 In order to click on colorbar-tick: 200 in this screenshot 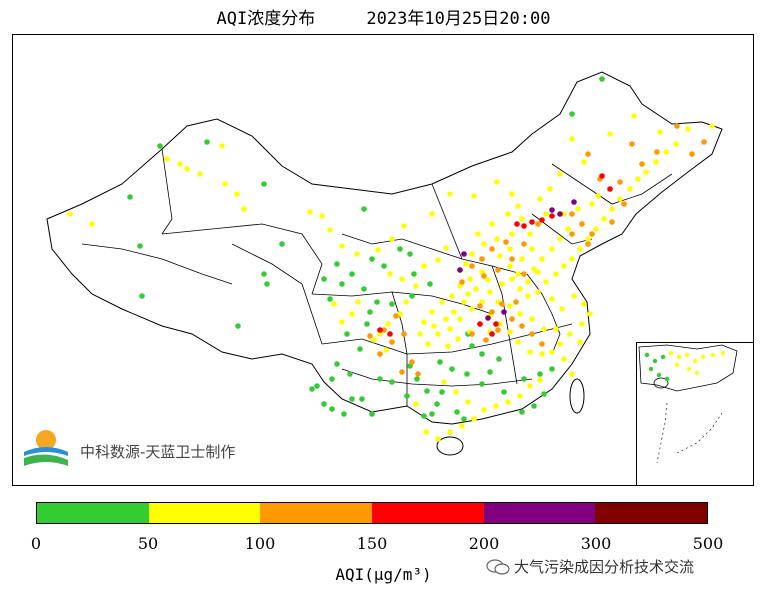, I will do `click(484, 543)`.